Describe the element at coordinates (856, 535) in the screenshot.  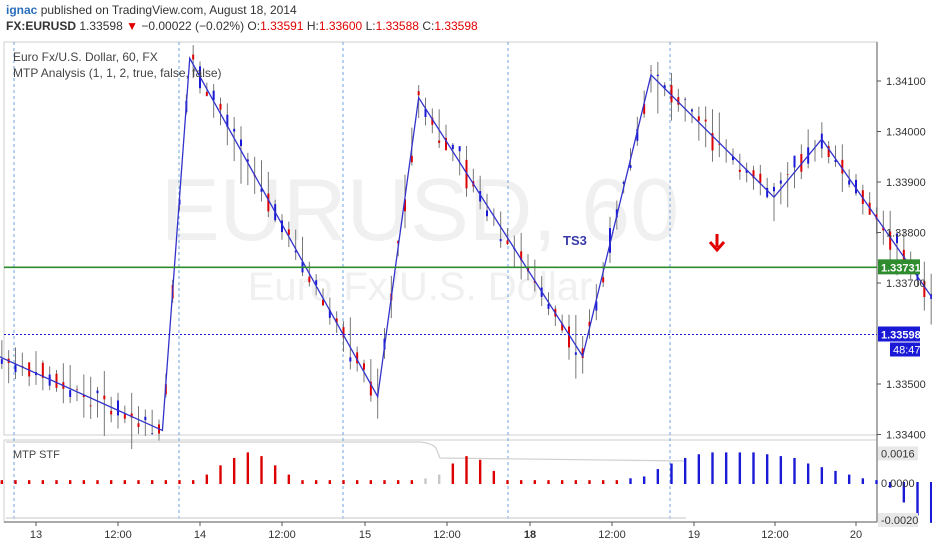
I see `time-tick-label: 20` at that location.